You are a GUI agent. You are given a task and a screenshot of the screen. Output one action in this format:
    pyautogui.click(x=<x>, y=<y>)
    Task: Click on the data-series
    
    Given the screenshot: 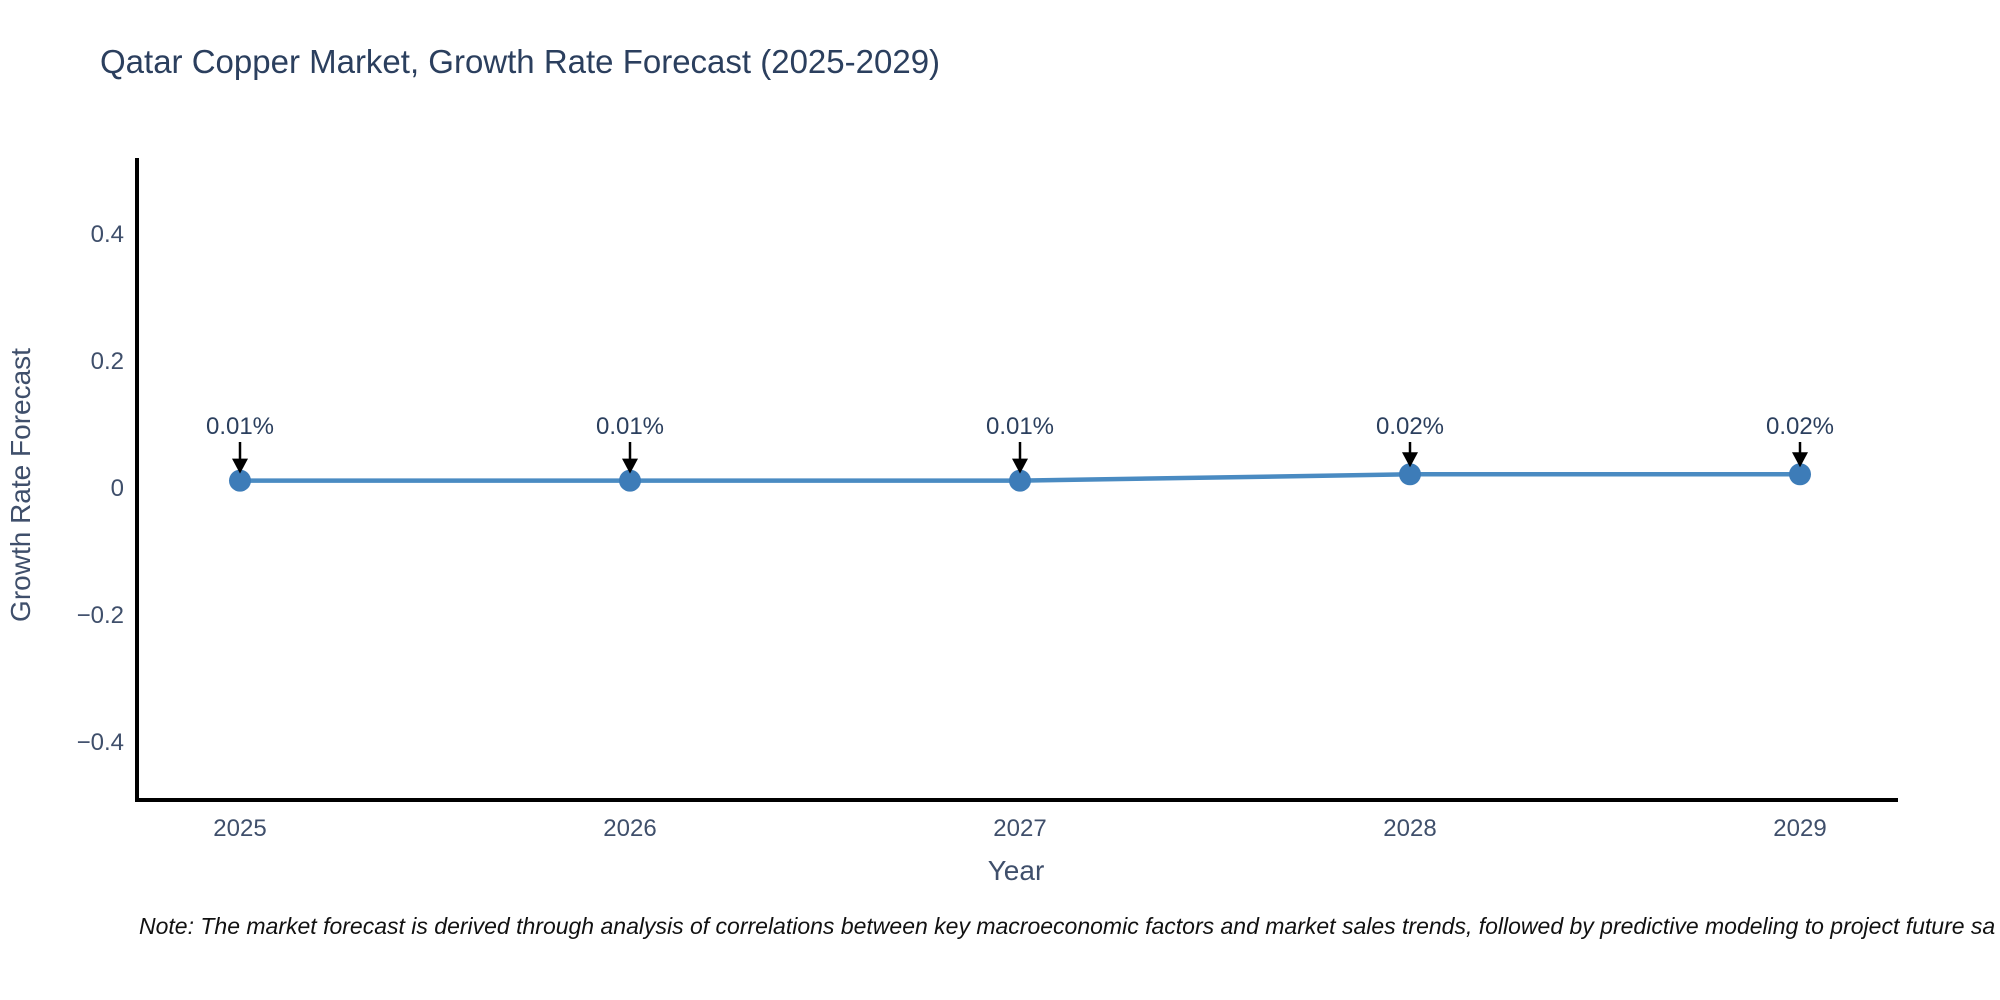 What is the action you would take?
    pyautogui.click(x=1020, y=477)
    